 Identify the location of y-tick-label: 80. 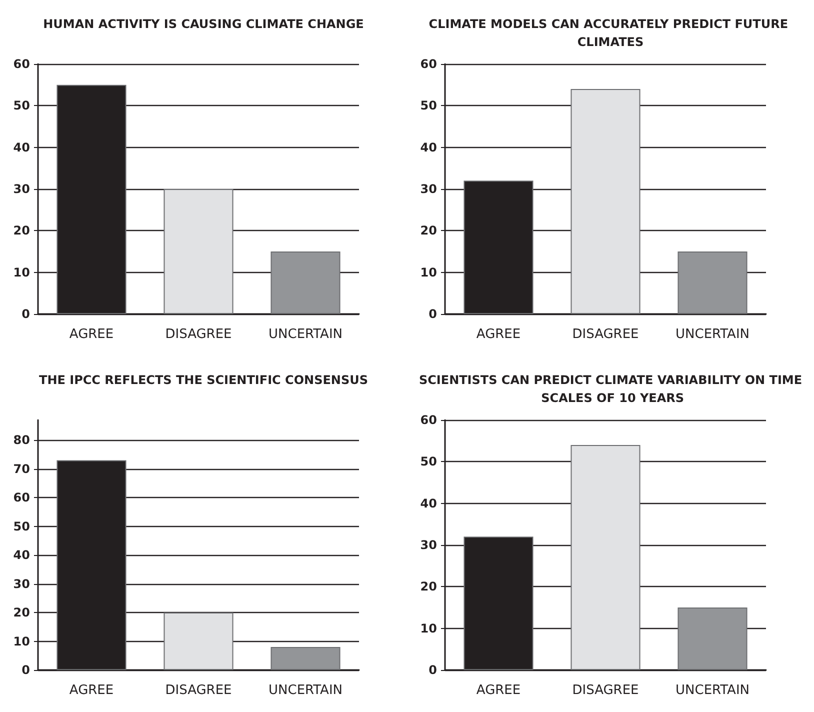
(21, 440).